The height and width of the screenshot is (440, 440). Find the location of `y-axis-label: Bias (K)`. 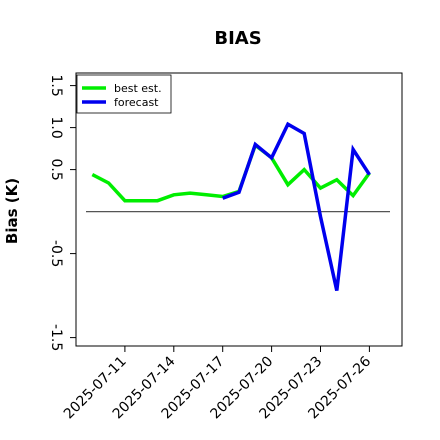

y-axis-label: Bias (K) is located at coordinates (12, 211).